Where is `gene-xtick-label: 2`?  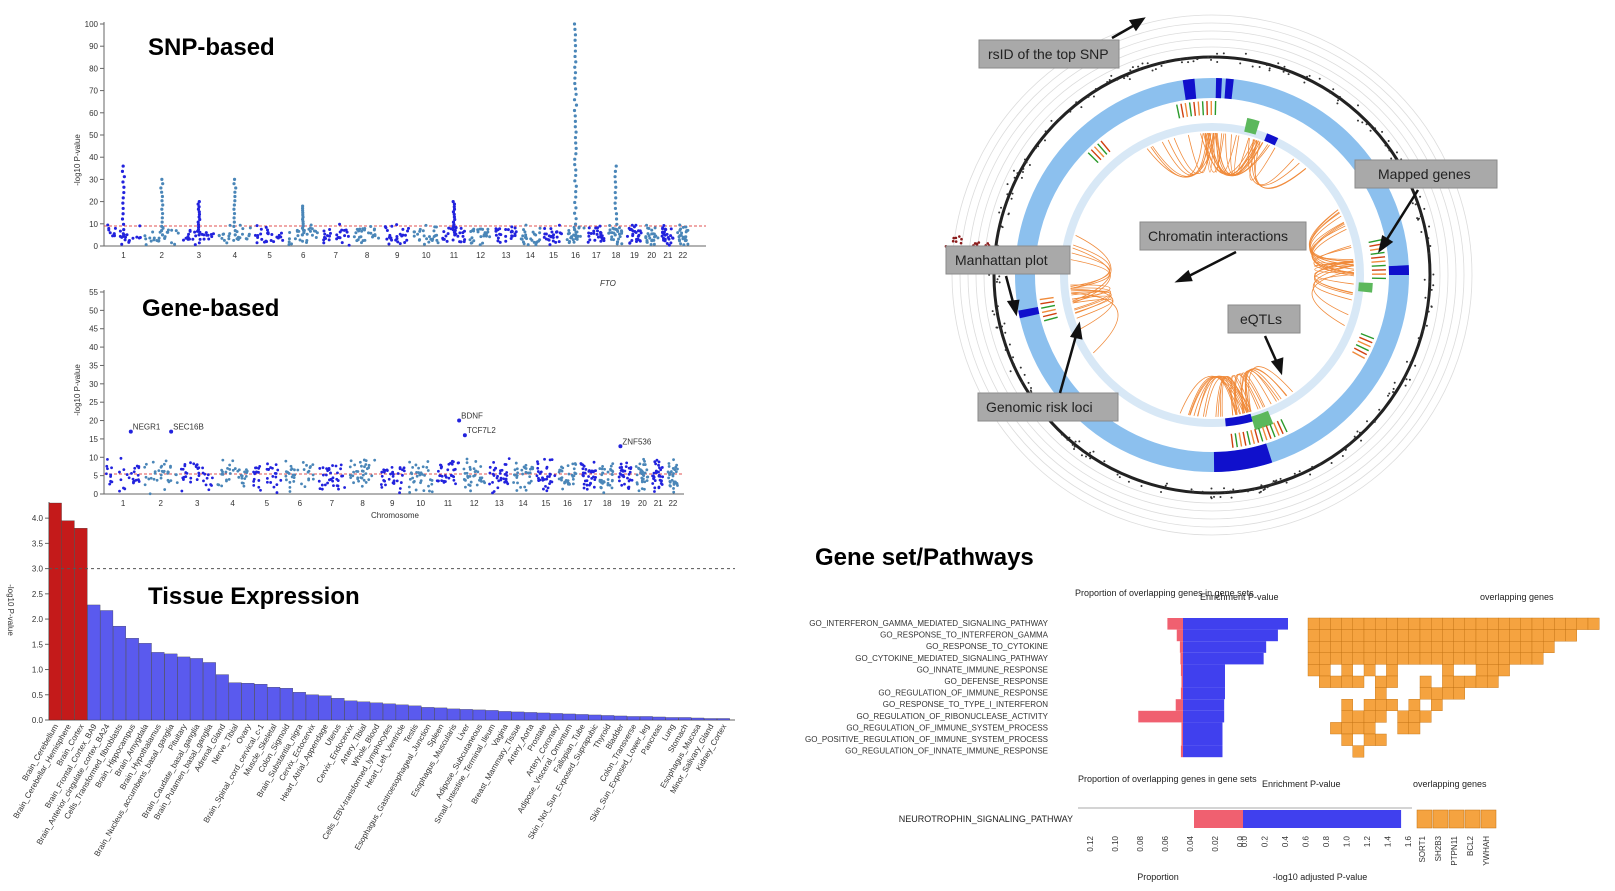 gene-xtick-label: 2 is located at coordinates (161, 503).